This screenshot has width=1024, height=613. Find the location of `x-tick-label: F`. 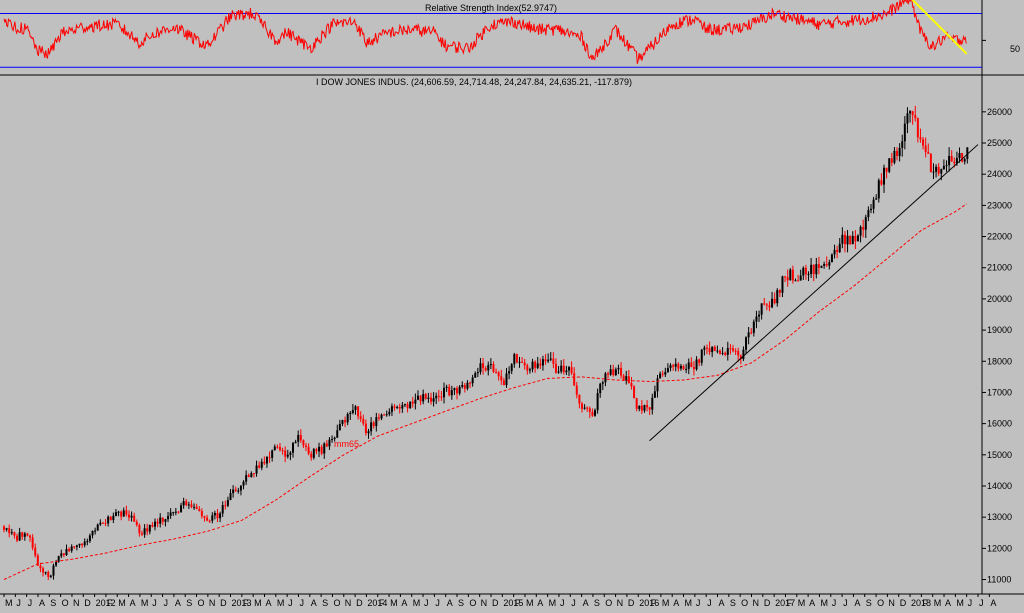

x-tick-label: F is located at coordinates (110, 603).